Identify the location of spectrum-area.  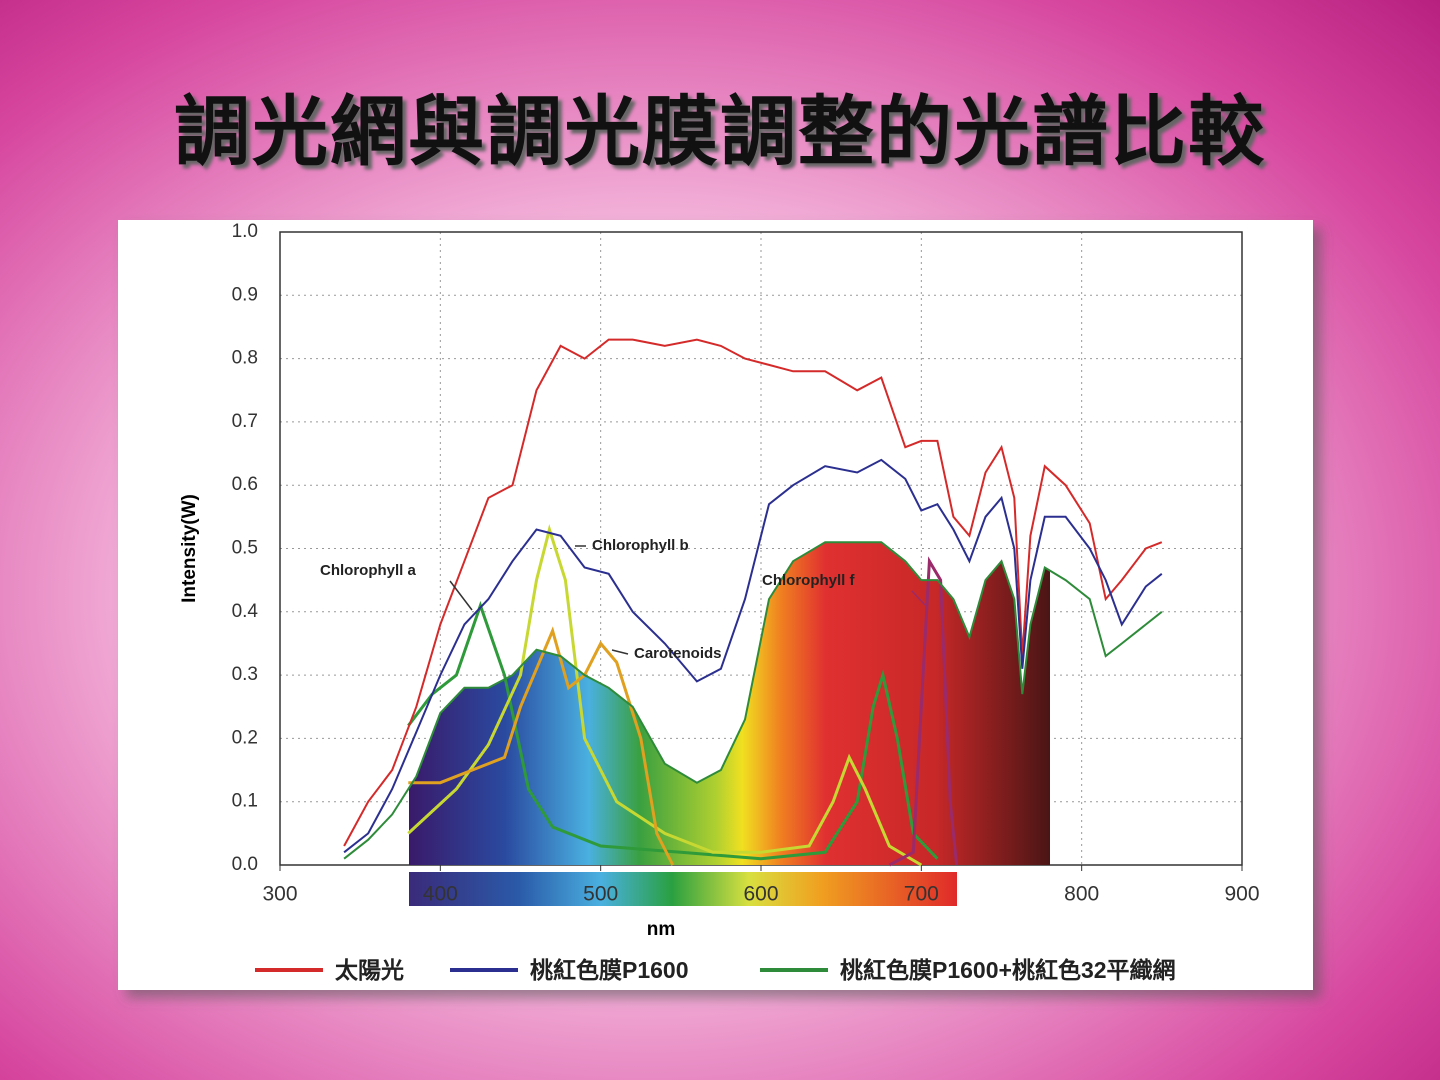
(729, 703).